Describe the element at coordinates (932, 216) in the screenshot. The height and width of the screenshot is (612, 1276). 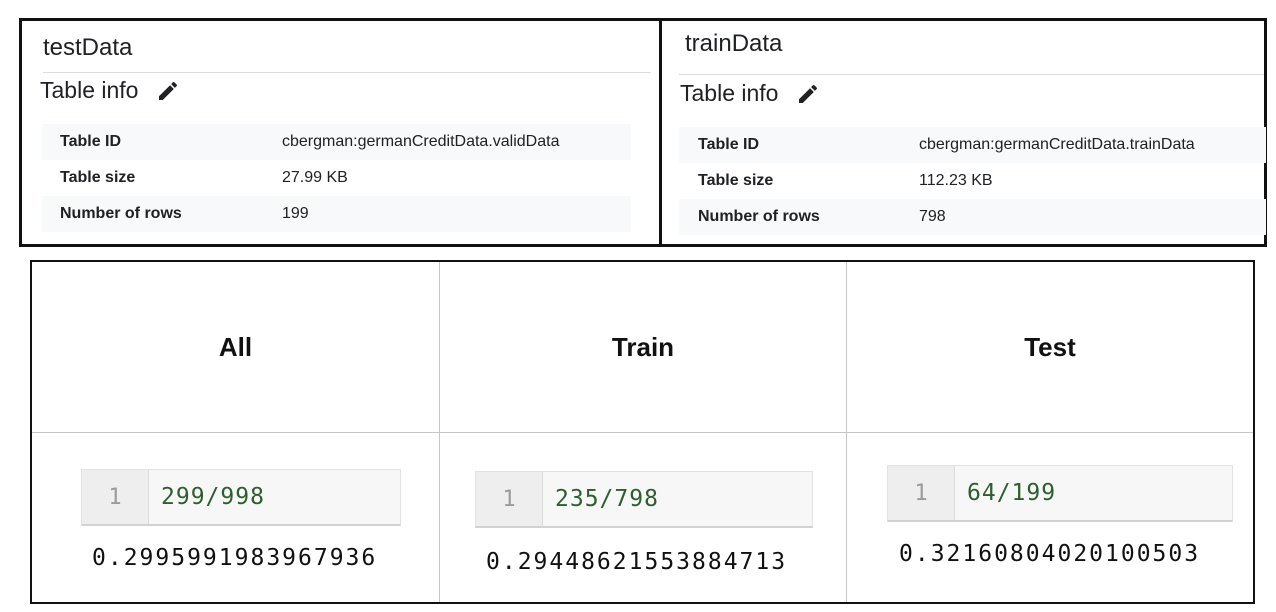
I see `row-count-value: 798` at that location.